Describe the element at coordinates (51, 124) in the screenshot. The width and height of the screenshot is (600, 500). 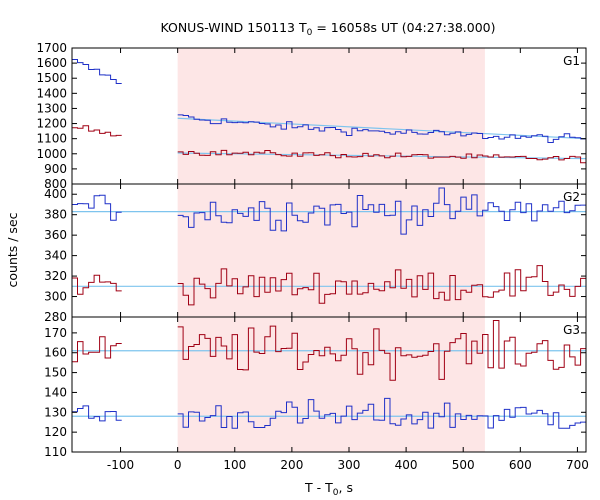
I see `y-tick-label: 1200` at that location.